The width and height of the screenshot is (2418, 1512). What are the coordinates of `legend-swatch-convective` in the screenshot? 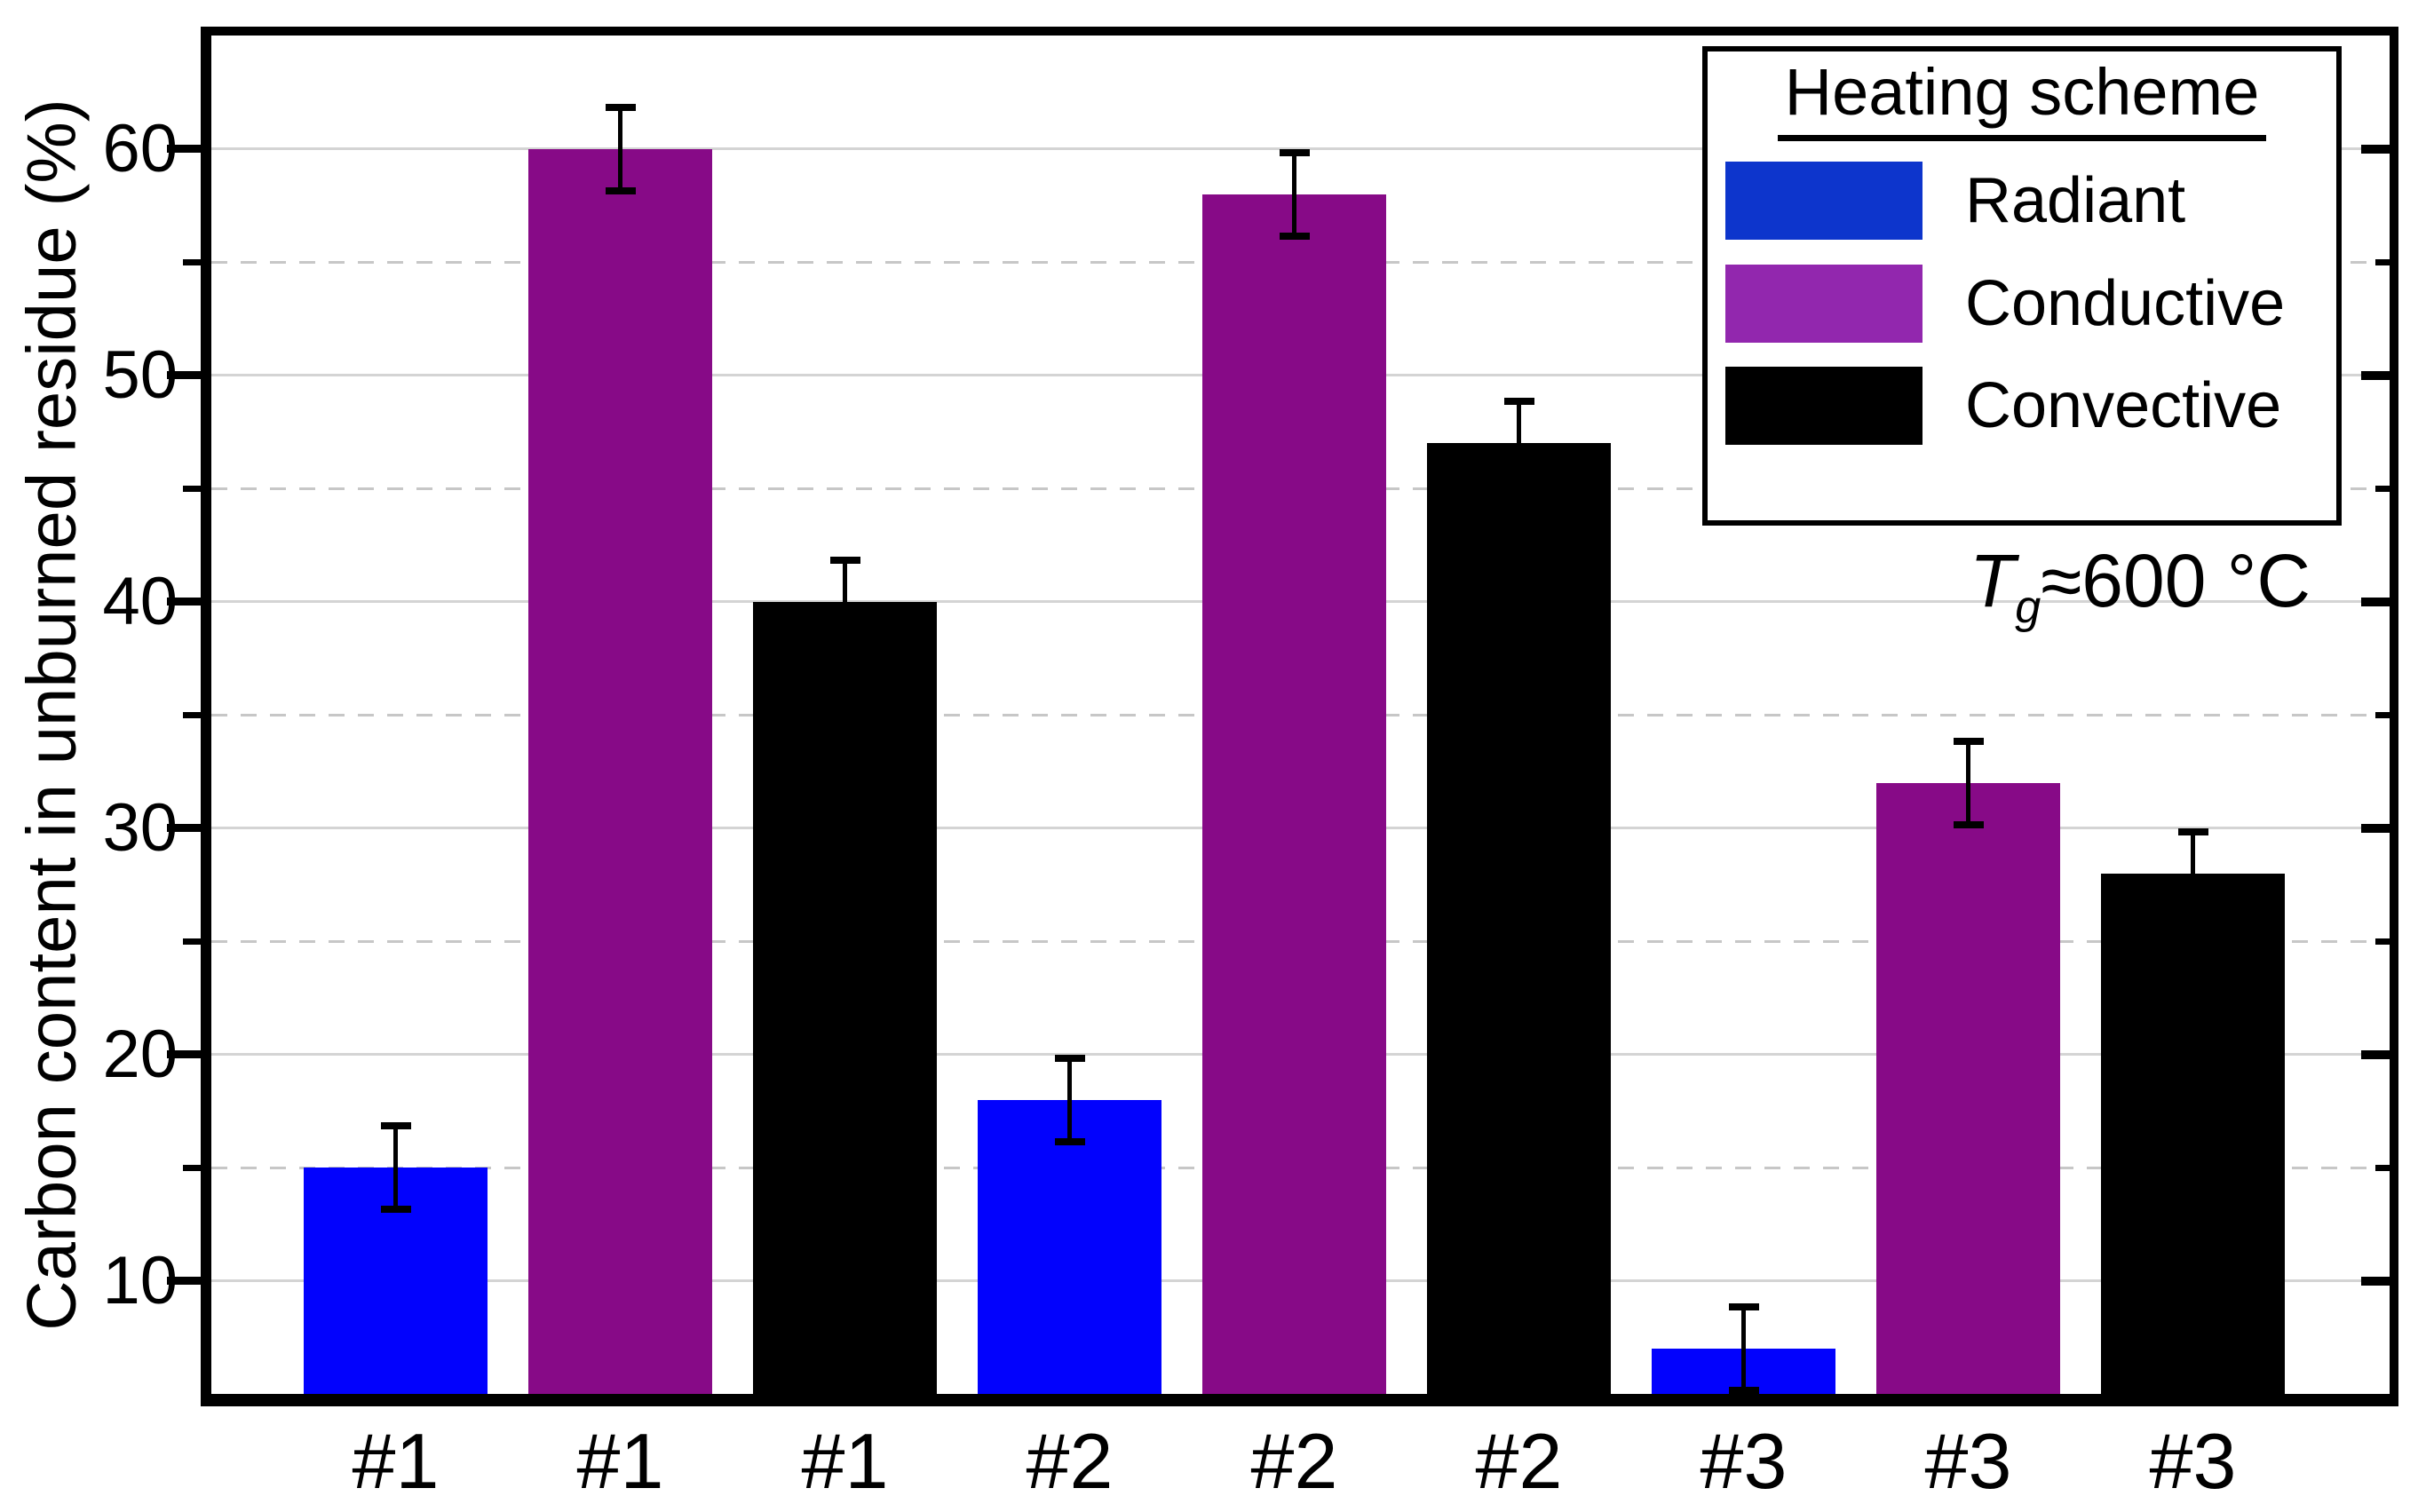 It's located at (1824, 406).